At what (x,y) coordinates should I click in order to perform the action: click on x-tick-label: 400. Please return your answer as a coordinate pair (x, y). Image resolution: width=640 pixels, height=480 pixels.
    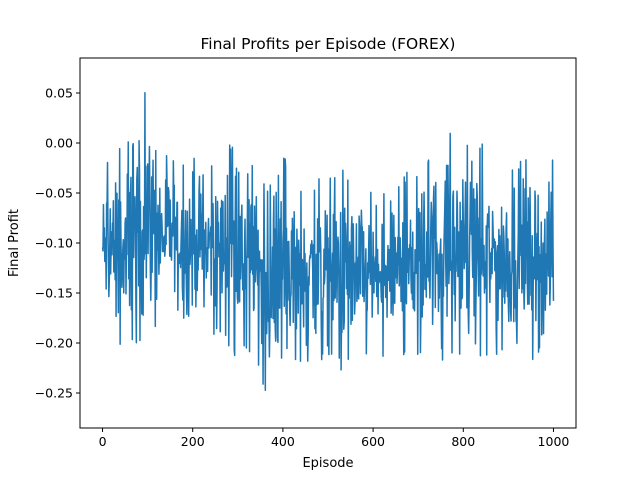
    Looking at the image, I should click on (283, 441).